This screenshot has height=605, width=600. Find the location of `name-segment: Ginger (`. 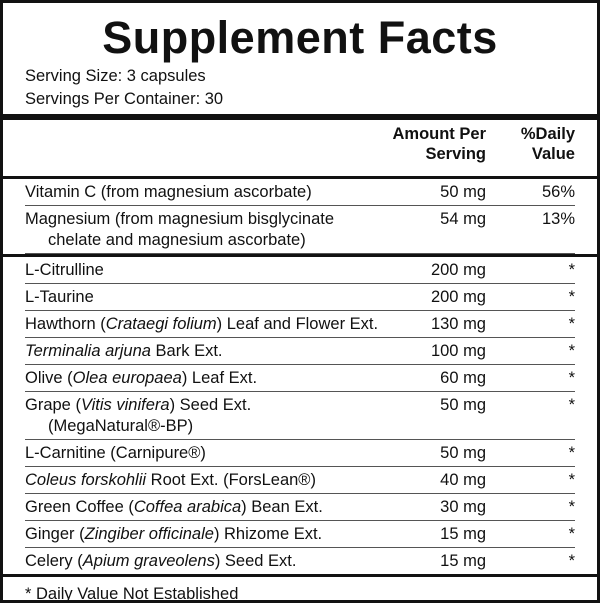

name-segment: Ginger ( is located at coordinates (55, 534).